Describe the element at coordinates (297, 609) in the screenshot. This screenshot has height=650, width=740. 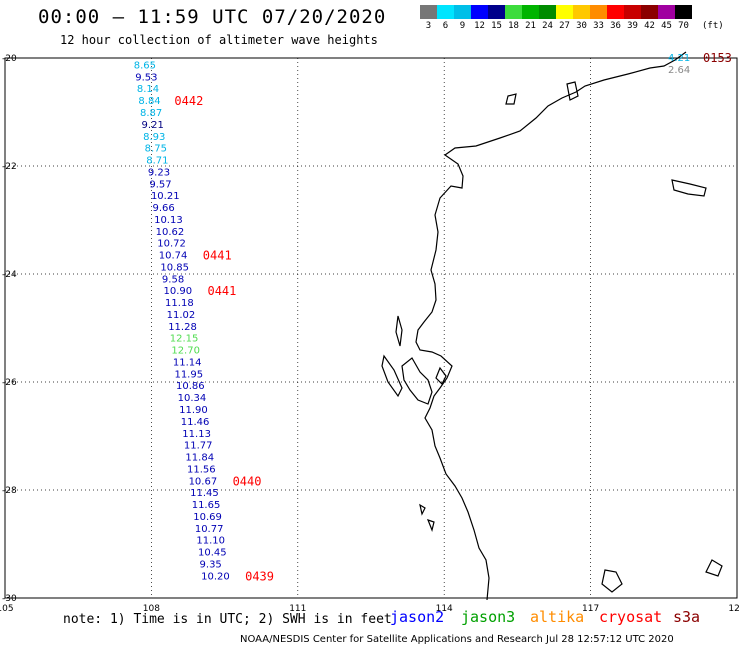
I see `lon-label: 111` at that location.